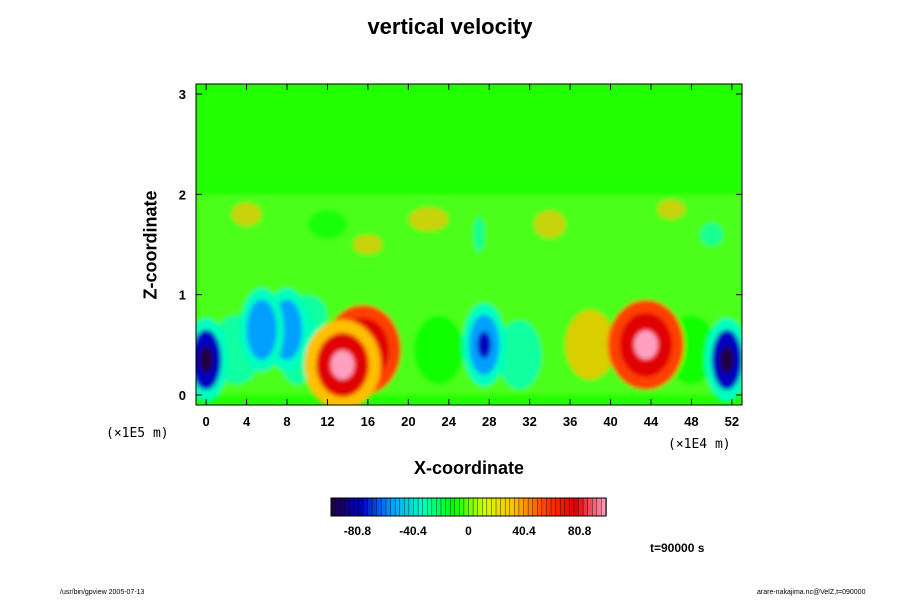  What do you see at coordinates (408, 421) in the screenshot?
I see `x-tick-label-5: 20` at bounding box center [408, 421].